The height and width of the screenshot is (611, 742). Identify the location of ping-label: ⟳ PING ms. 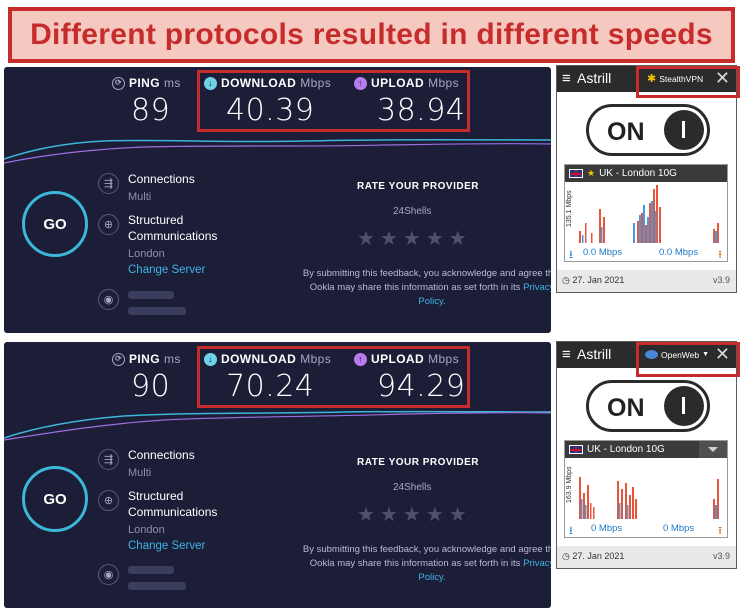
(146, 83).